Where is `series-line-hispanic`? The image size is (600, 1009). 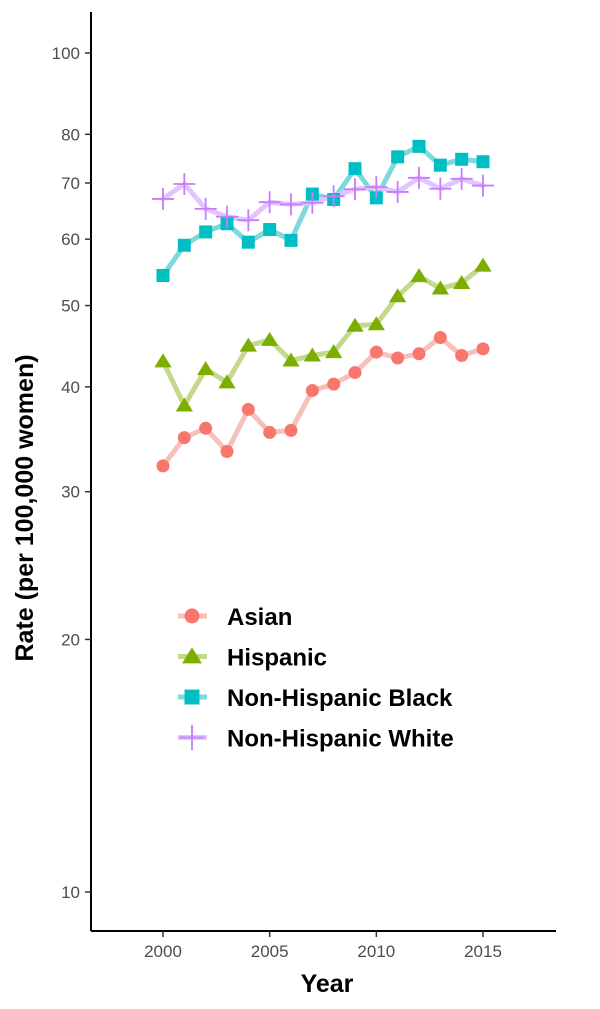
series-line-hispanic is located at coordinates (323, 336).